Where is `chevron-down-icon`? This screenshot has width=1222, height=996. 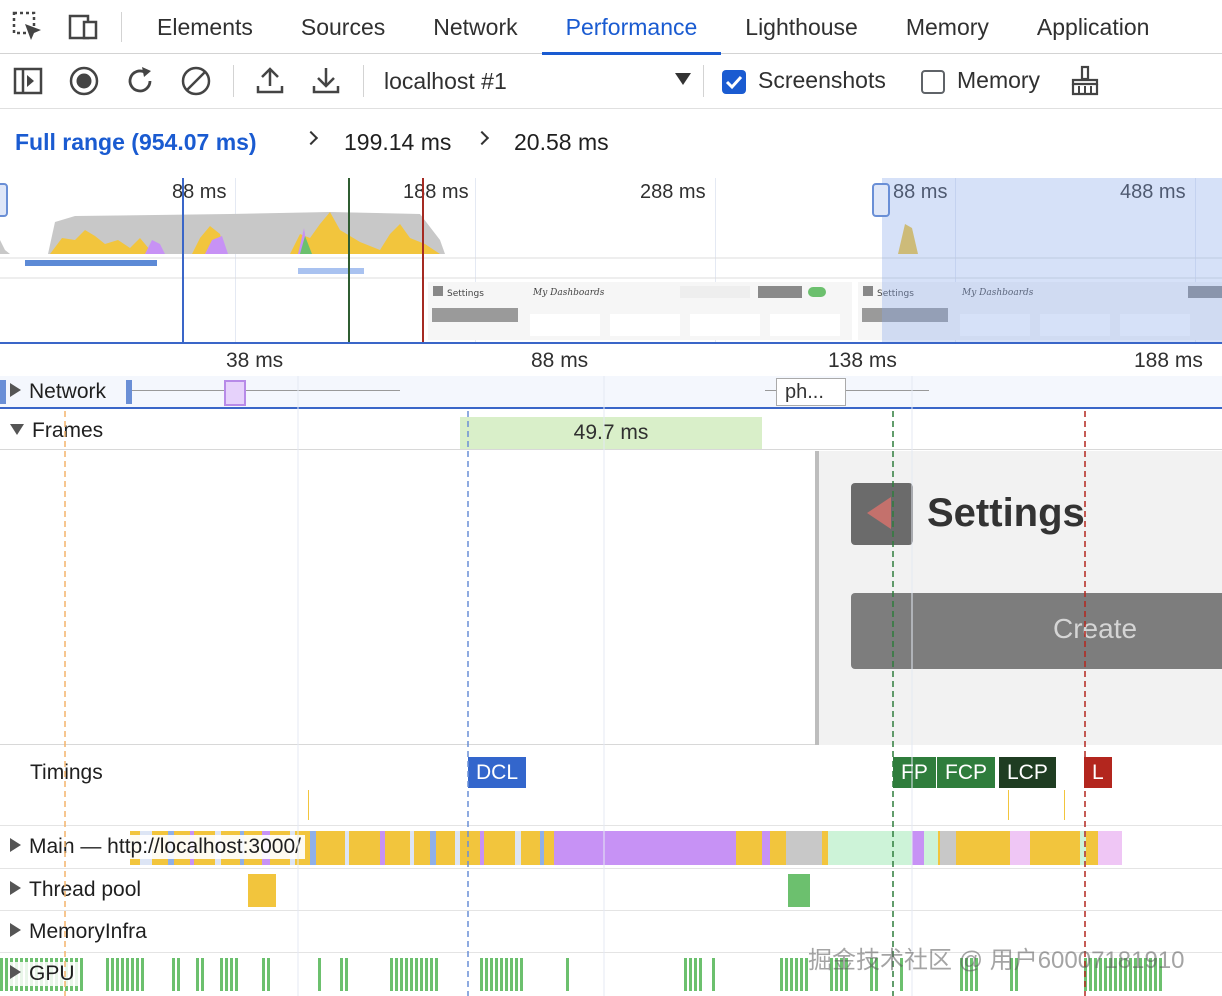
chevron-down-icon is located at coordinates (683, 79).